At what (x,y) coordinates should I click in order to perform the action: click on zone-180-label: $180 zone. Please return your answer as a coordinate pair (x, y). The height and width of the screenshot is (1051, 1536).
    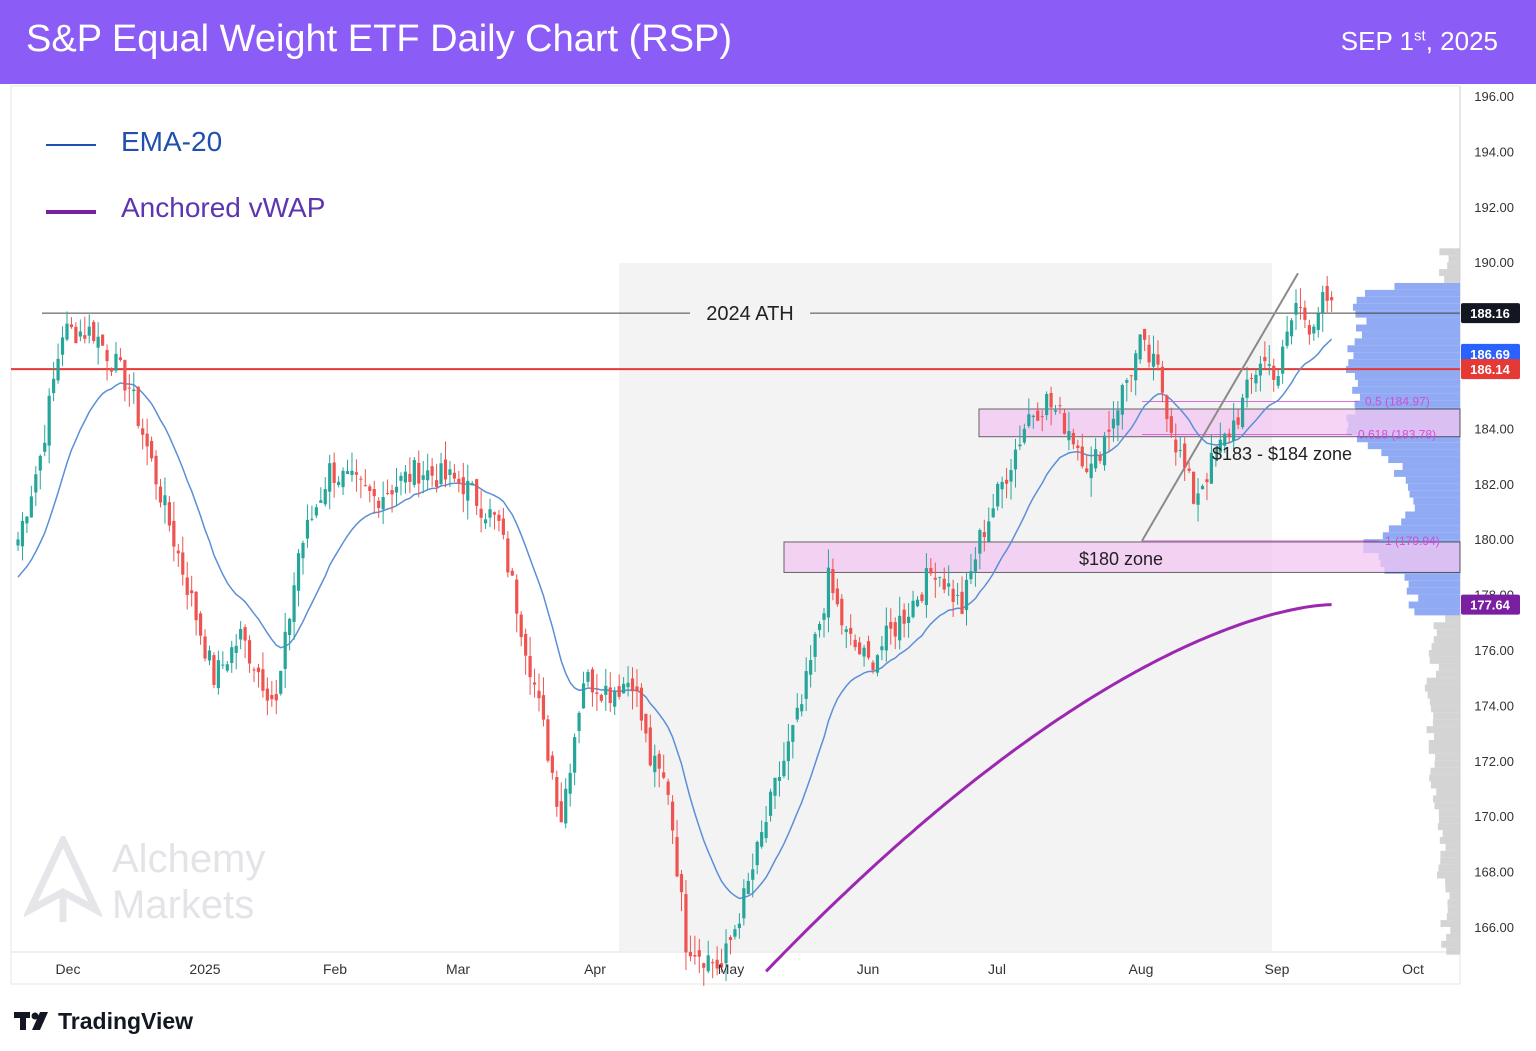
    Looking at the image, I should click on (1121, 559).